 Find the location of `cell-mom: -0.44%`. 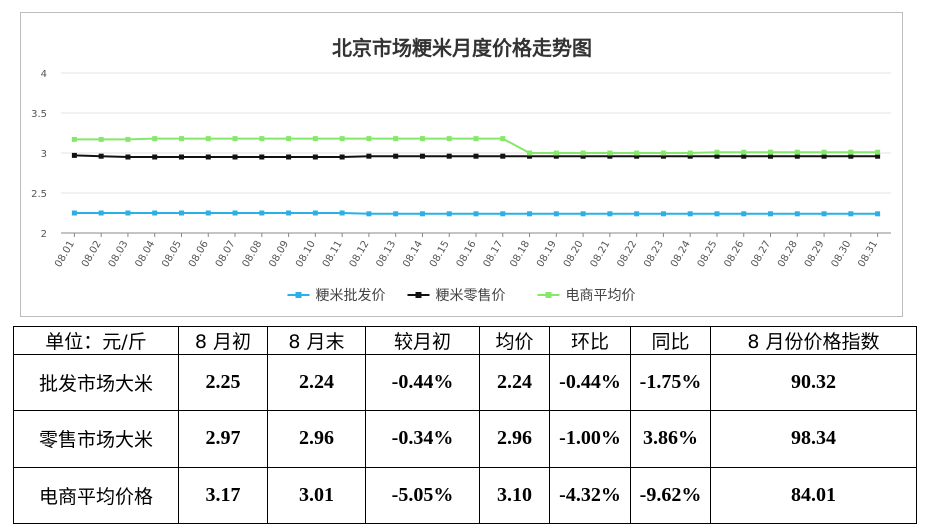

cell-mom: -0.44% is located at coordinates (590, 382).